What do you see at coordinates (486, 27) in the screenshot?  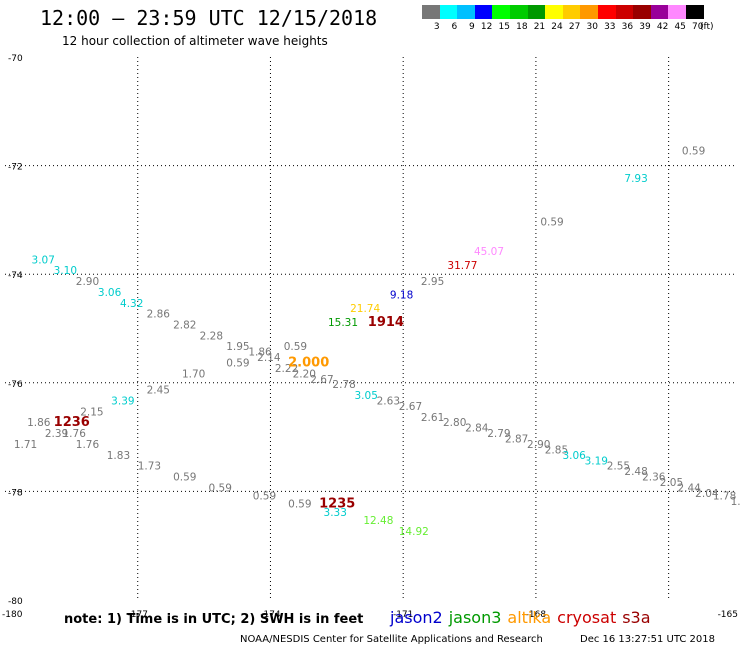 I see `legend-label: 12` at bounding box center [486, 27].